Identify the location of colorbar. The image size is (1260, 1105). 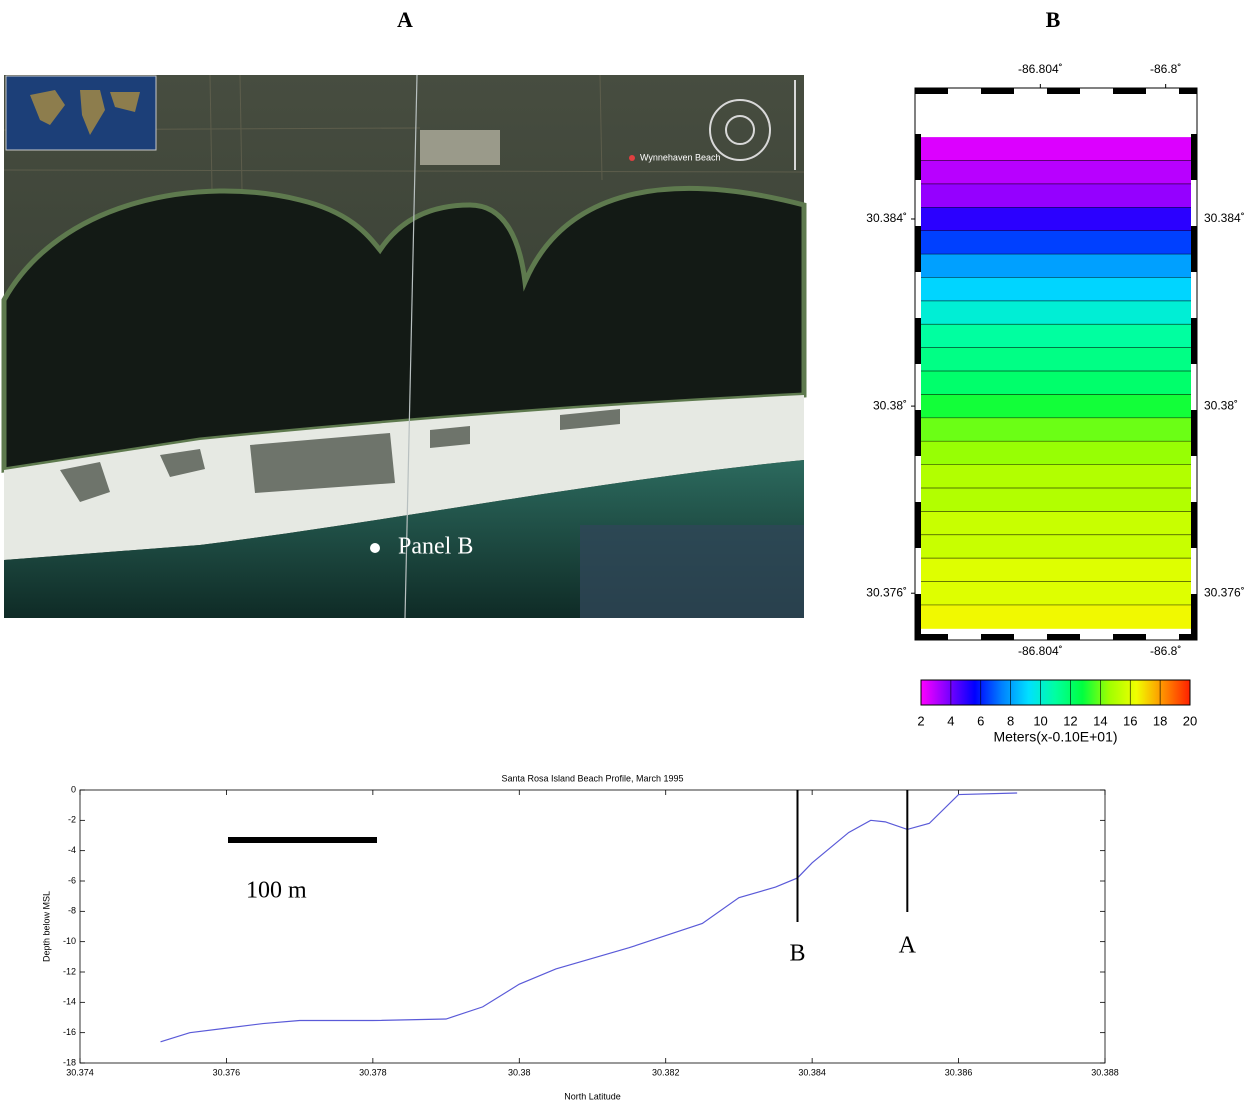
(1055, 692).